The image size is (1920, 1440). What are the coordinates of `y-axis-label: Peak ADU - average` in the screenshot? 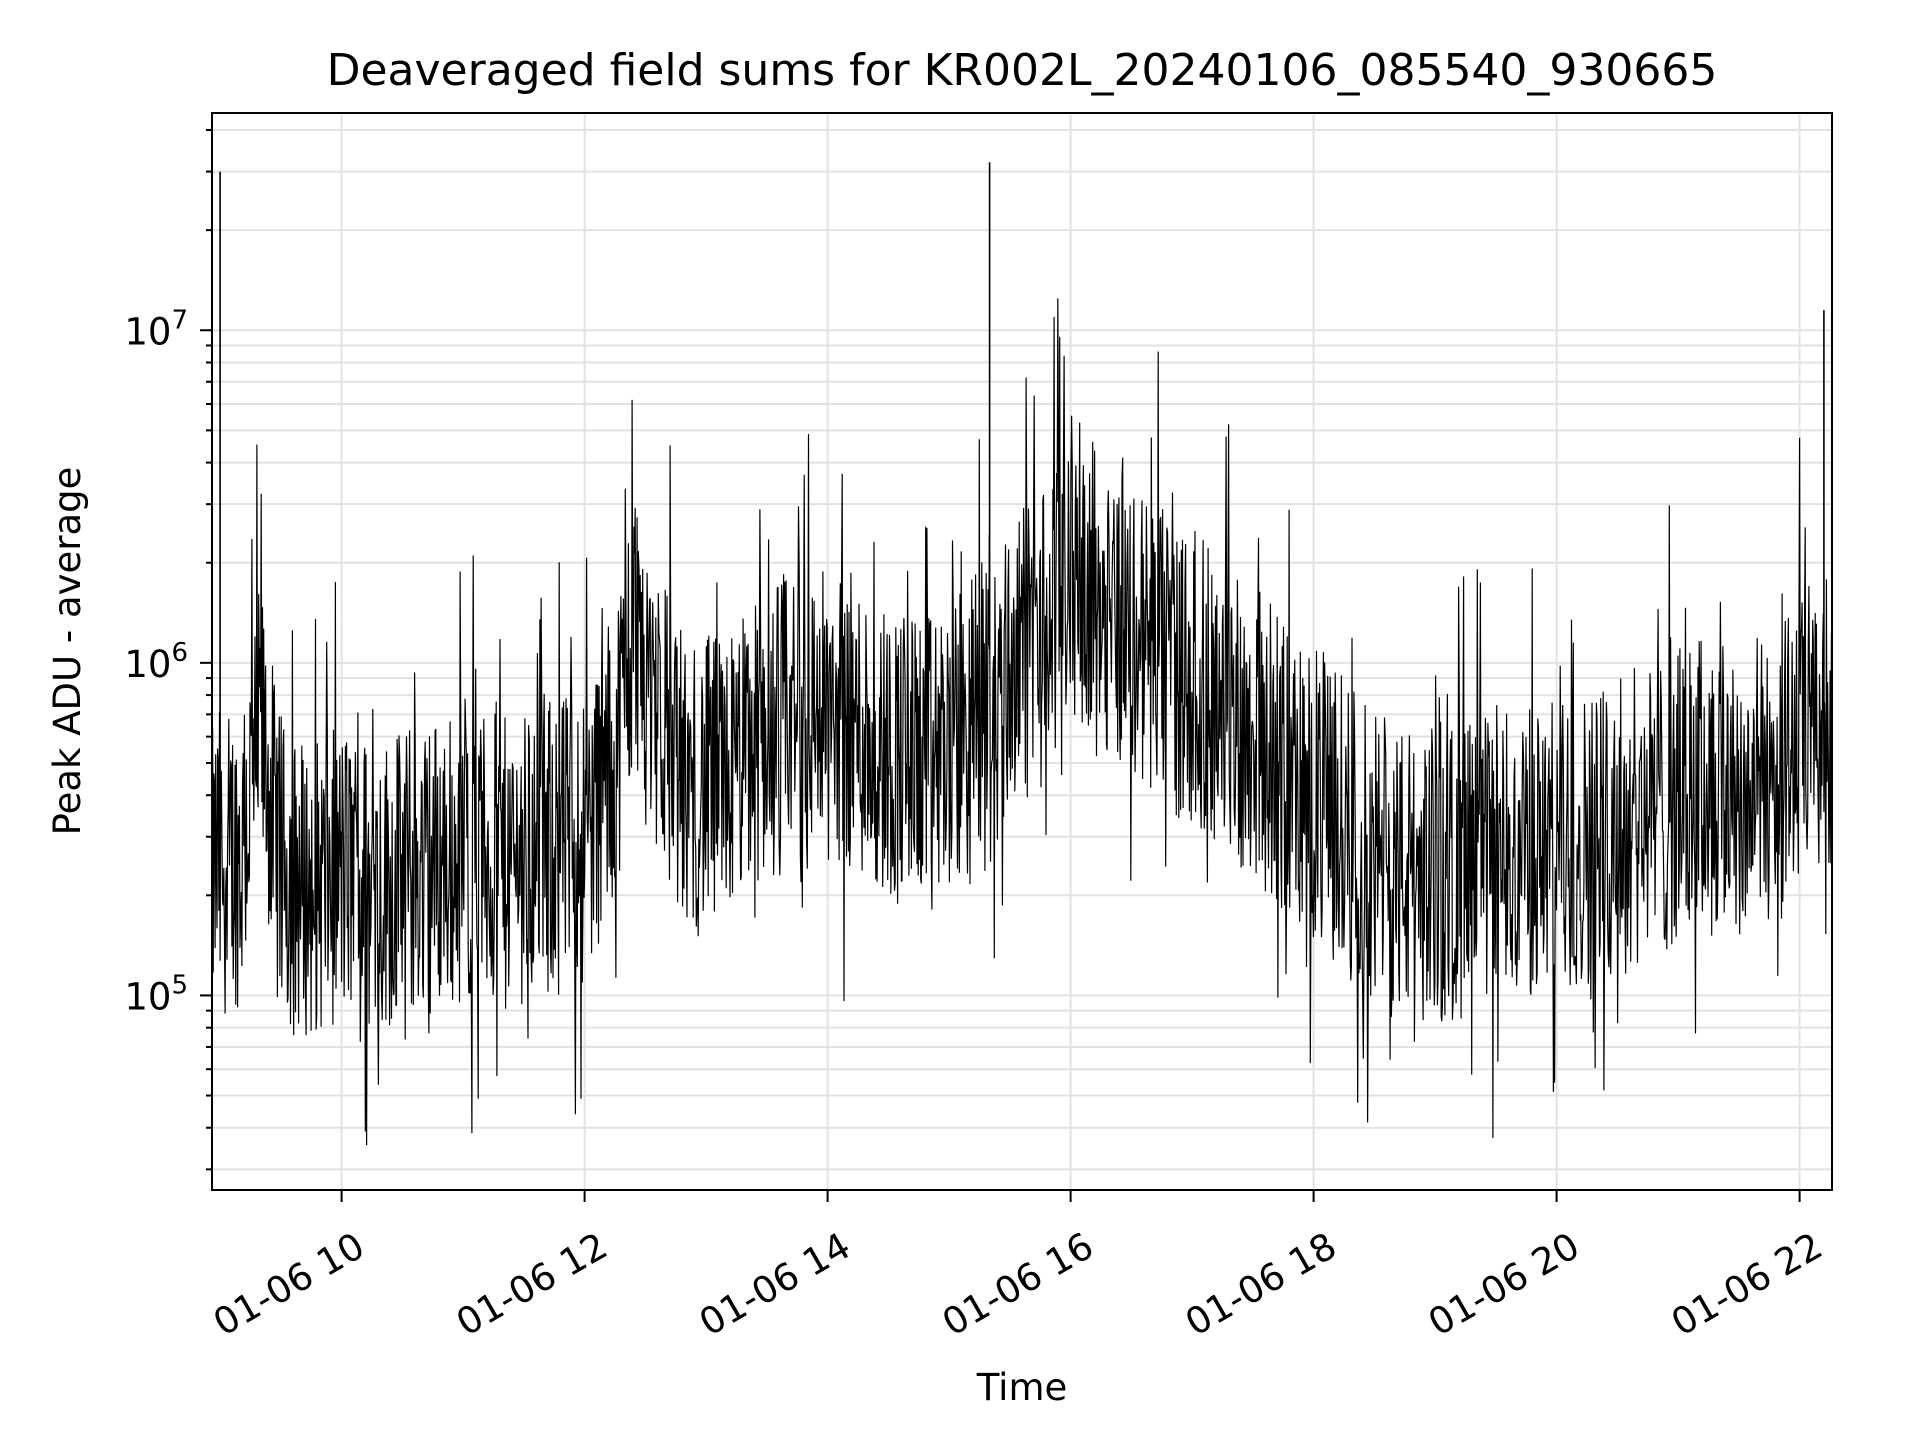 It's located at (67, 651).